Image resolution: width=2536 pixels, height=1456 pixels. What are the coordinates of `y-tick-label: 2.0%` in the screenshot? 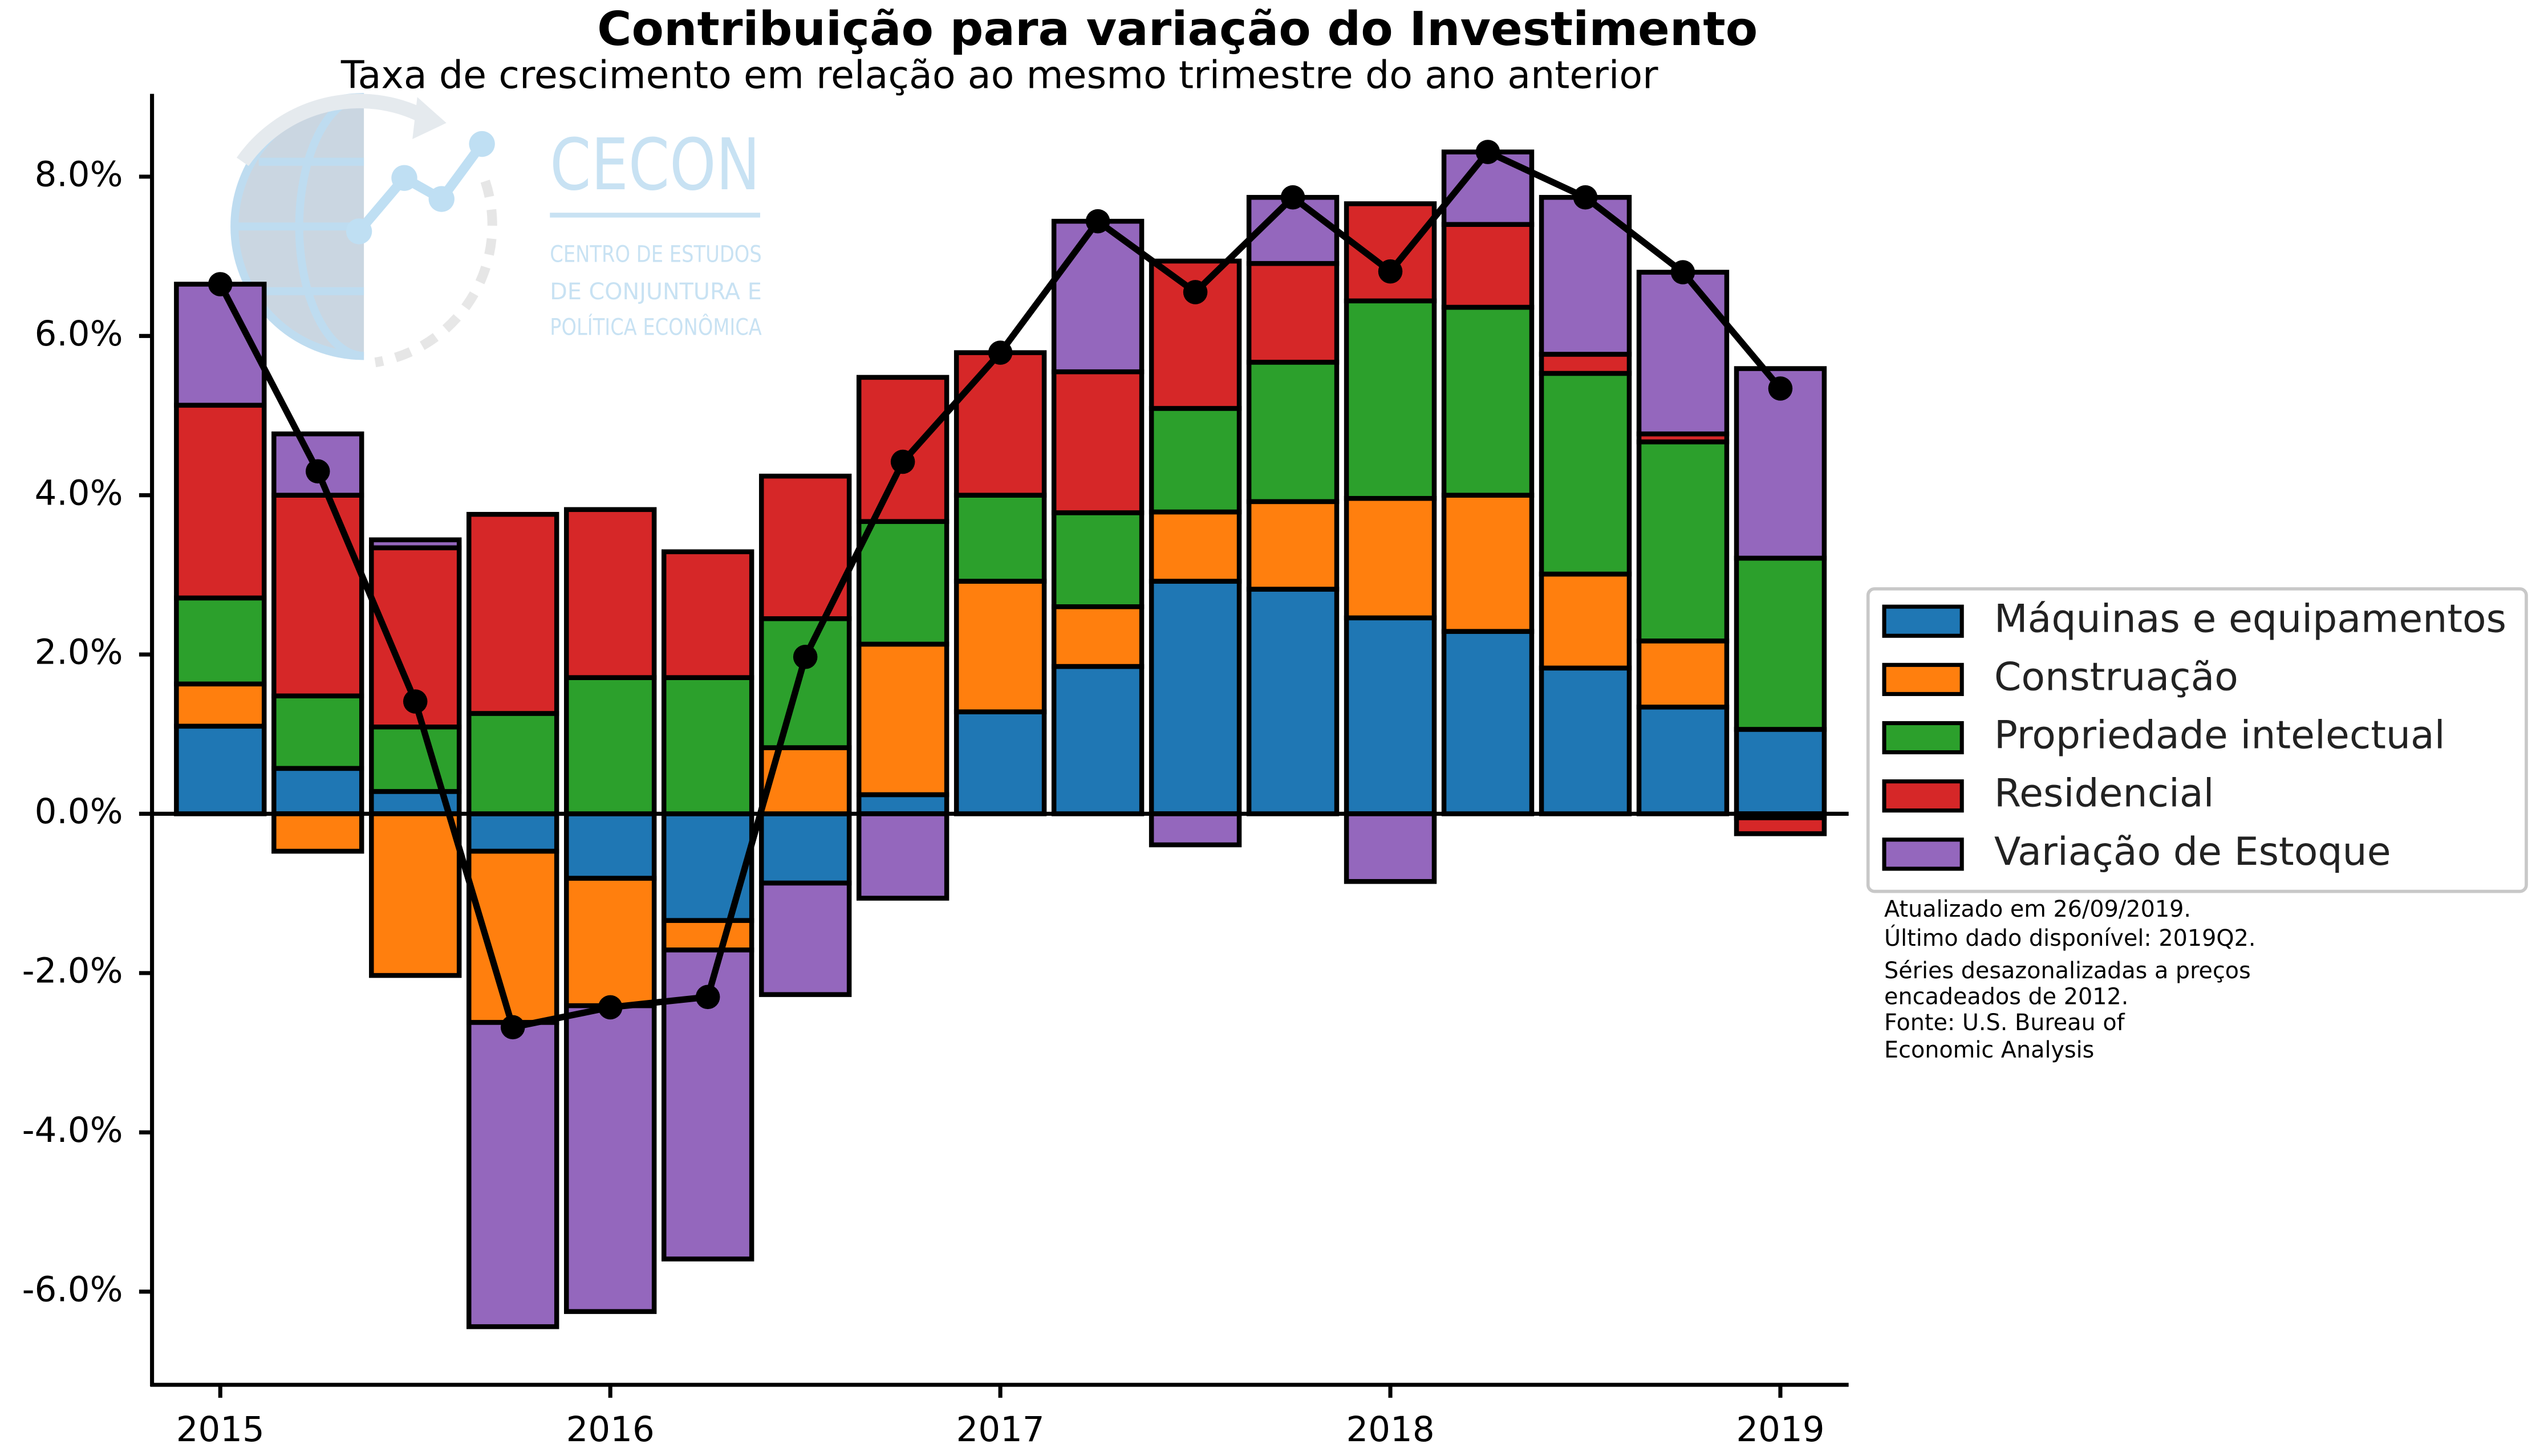 It's located at (79, 652).